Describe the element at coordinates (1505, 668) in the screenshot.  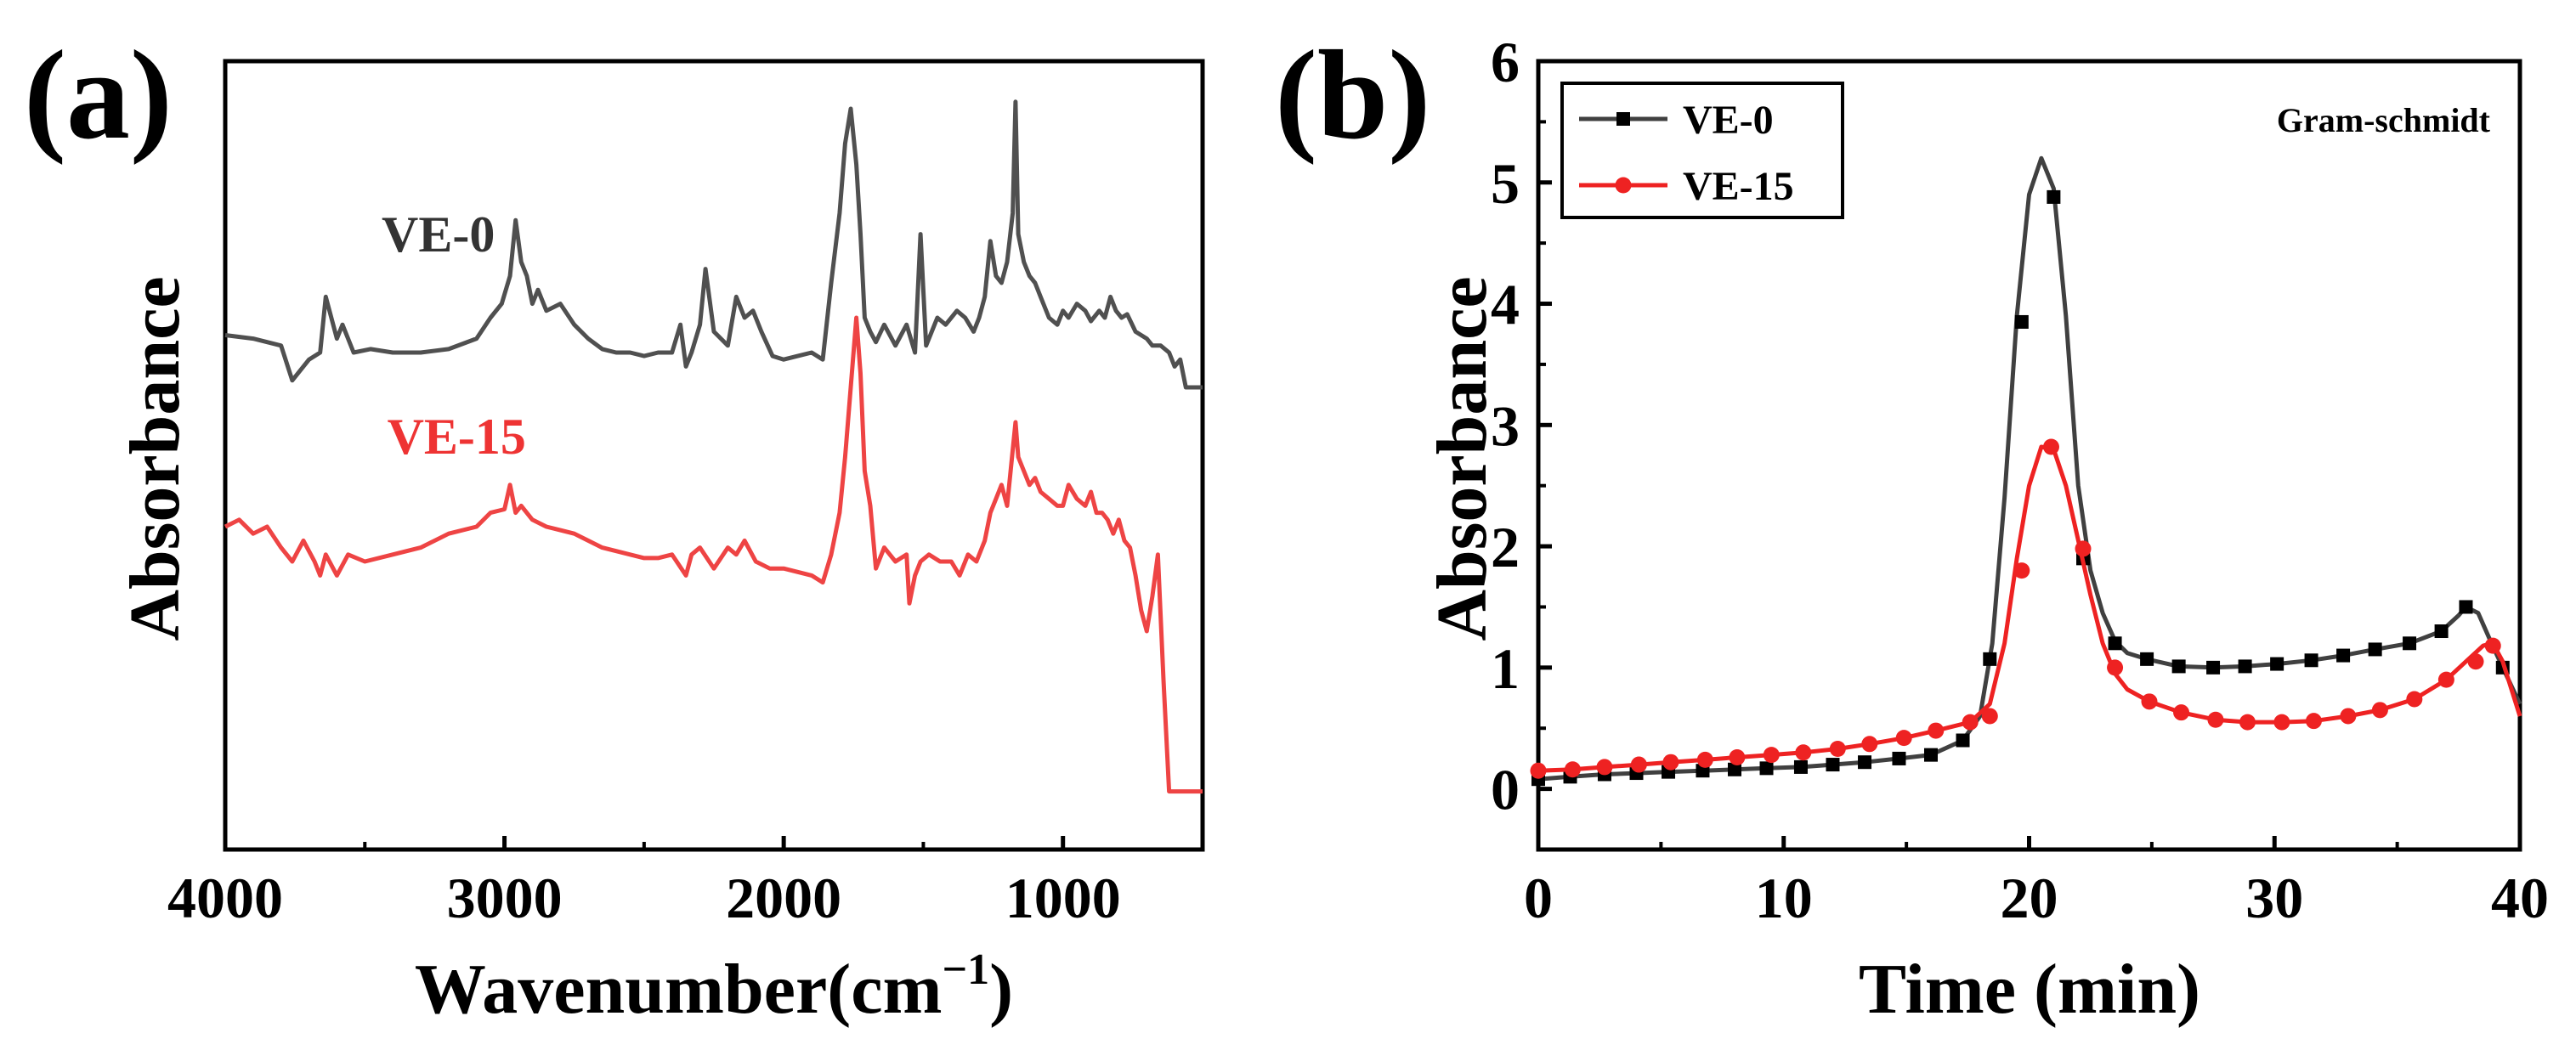
I see `panel-b-y-tick-label: 1` at that location.